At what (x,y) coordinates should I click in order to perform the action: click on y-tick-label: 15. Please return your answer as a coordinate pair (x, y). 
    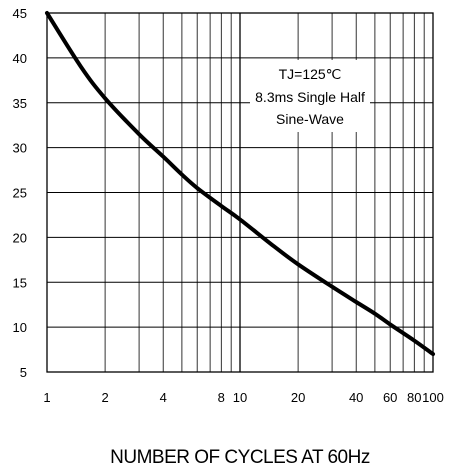
    Looking at the image, I should click on (20, 282).